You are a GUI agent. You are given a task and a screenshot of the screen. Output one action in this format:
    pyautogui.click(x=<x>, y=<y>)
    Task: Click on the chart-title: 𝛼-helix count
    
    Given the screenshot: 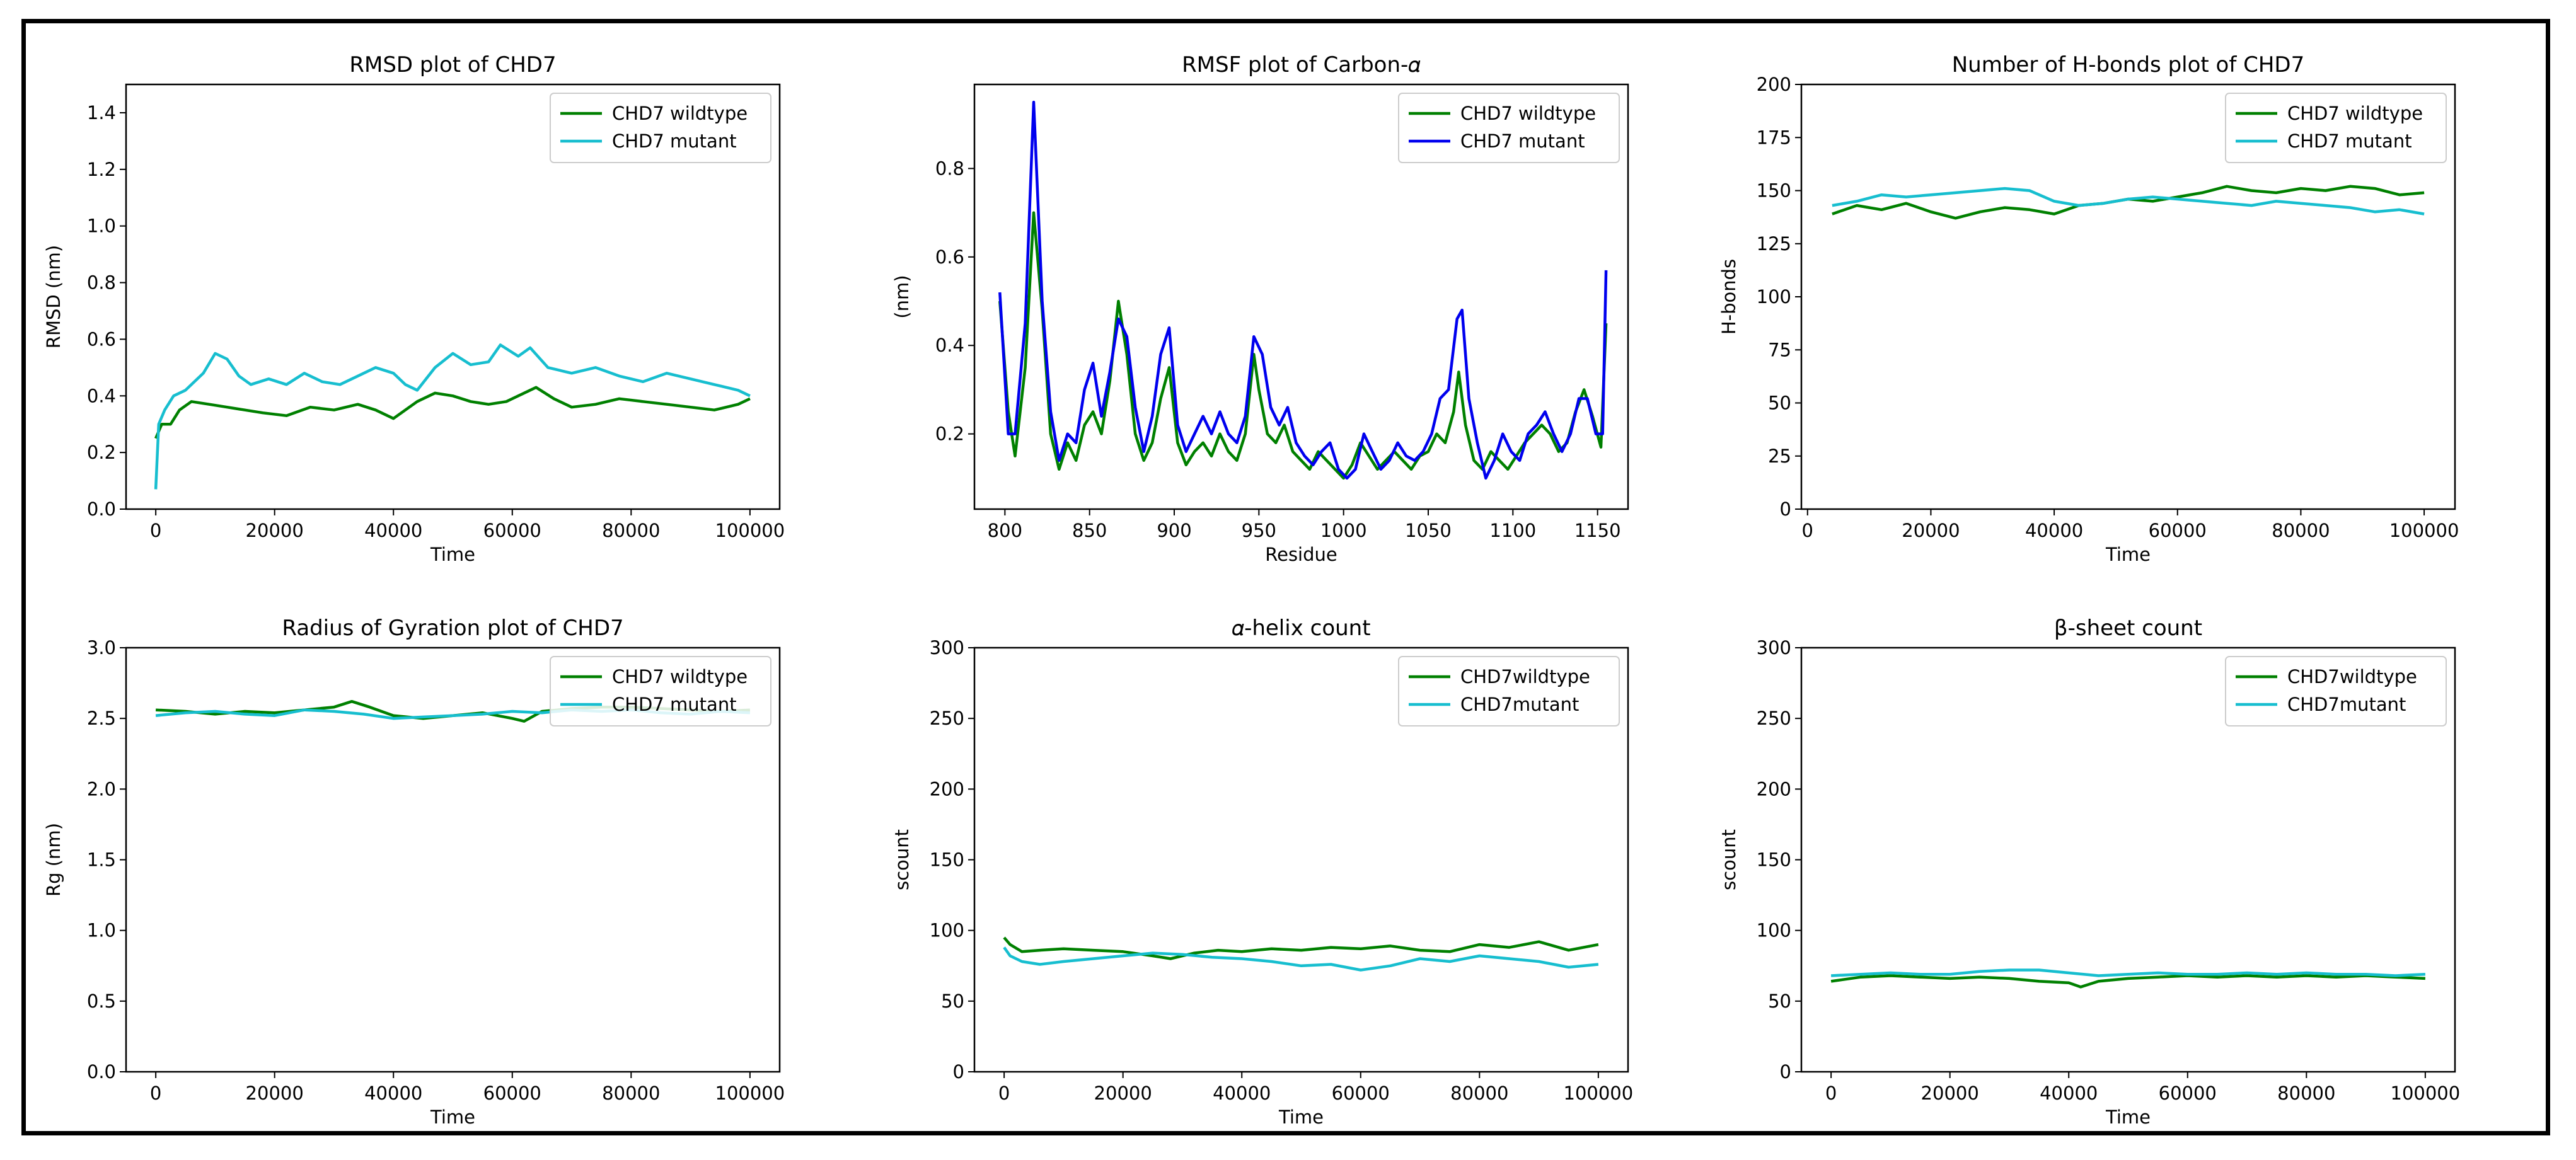 What is the action you would take?
    pyautogui.click(x=1301, y=628)
    